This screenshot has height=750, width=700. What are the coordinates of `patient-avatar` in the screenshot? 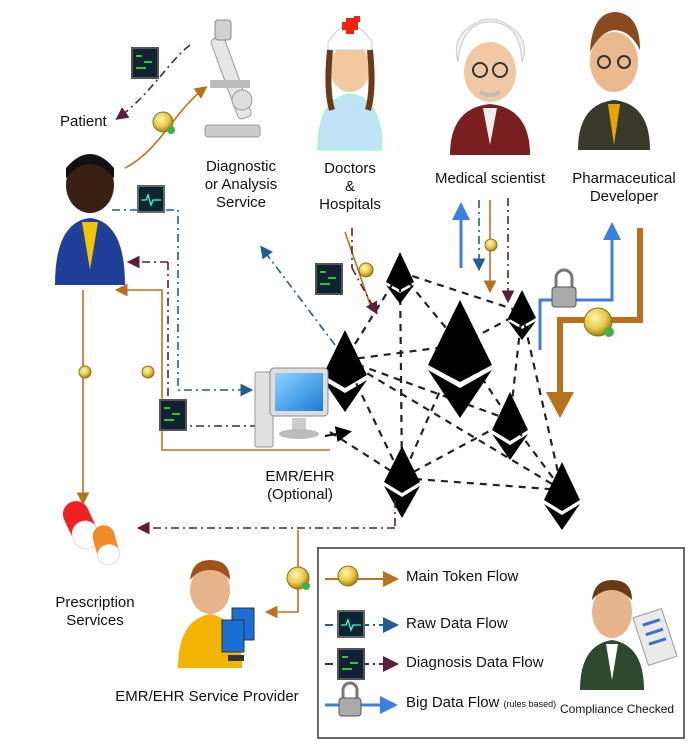 It's located at (90, 219).